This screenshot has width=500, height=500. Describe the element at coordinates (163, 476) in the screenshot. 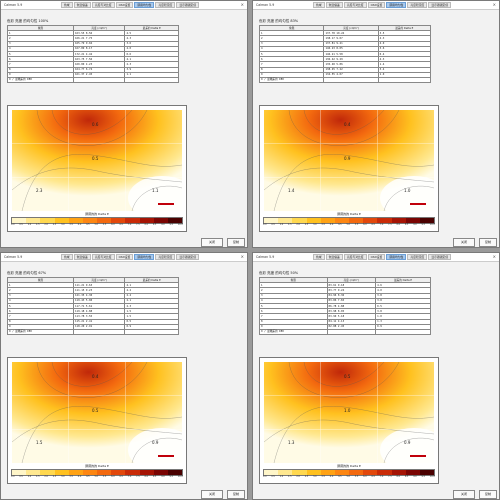

I see `scale-tick: 9.0` at that location.